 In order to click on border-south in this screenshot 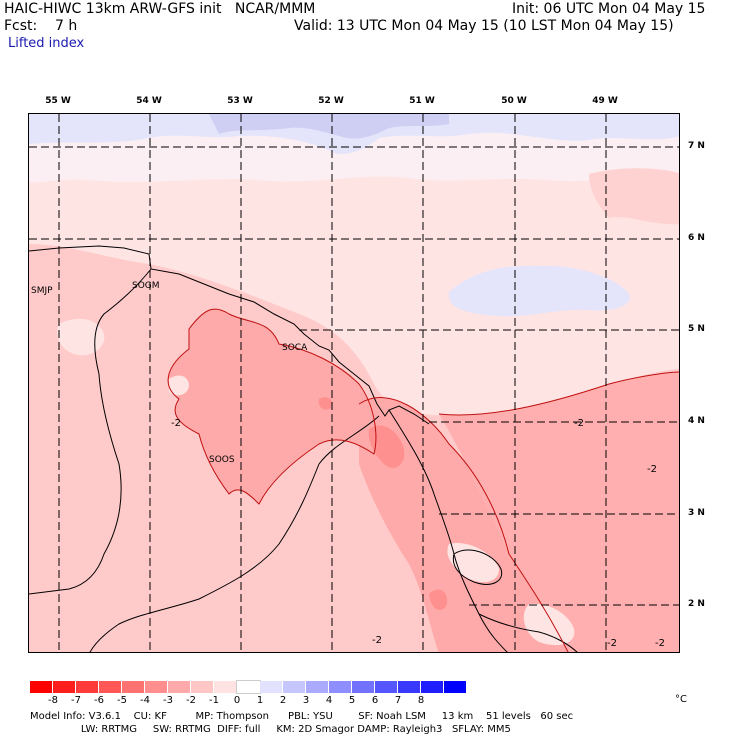, I will do `click(528, 632)`.